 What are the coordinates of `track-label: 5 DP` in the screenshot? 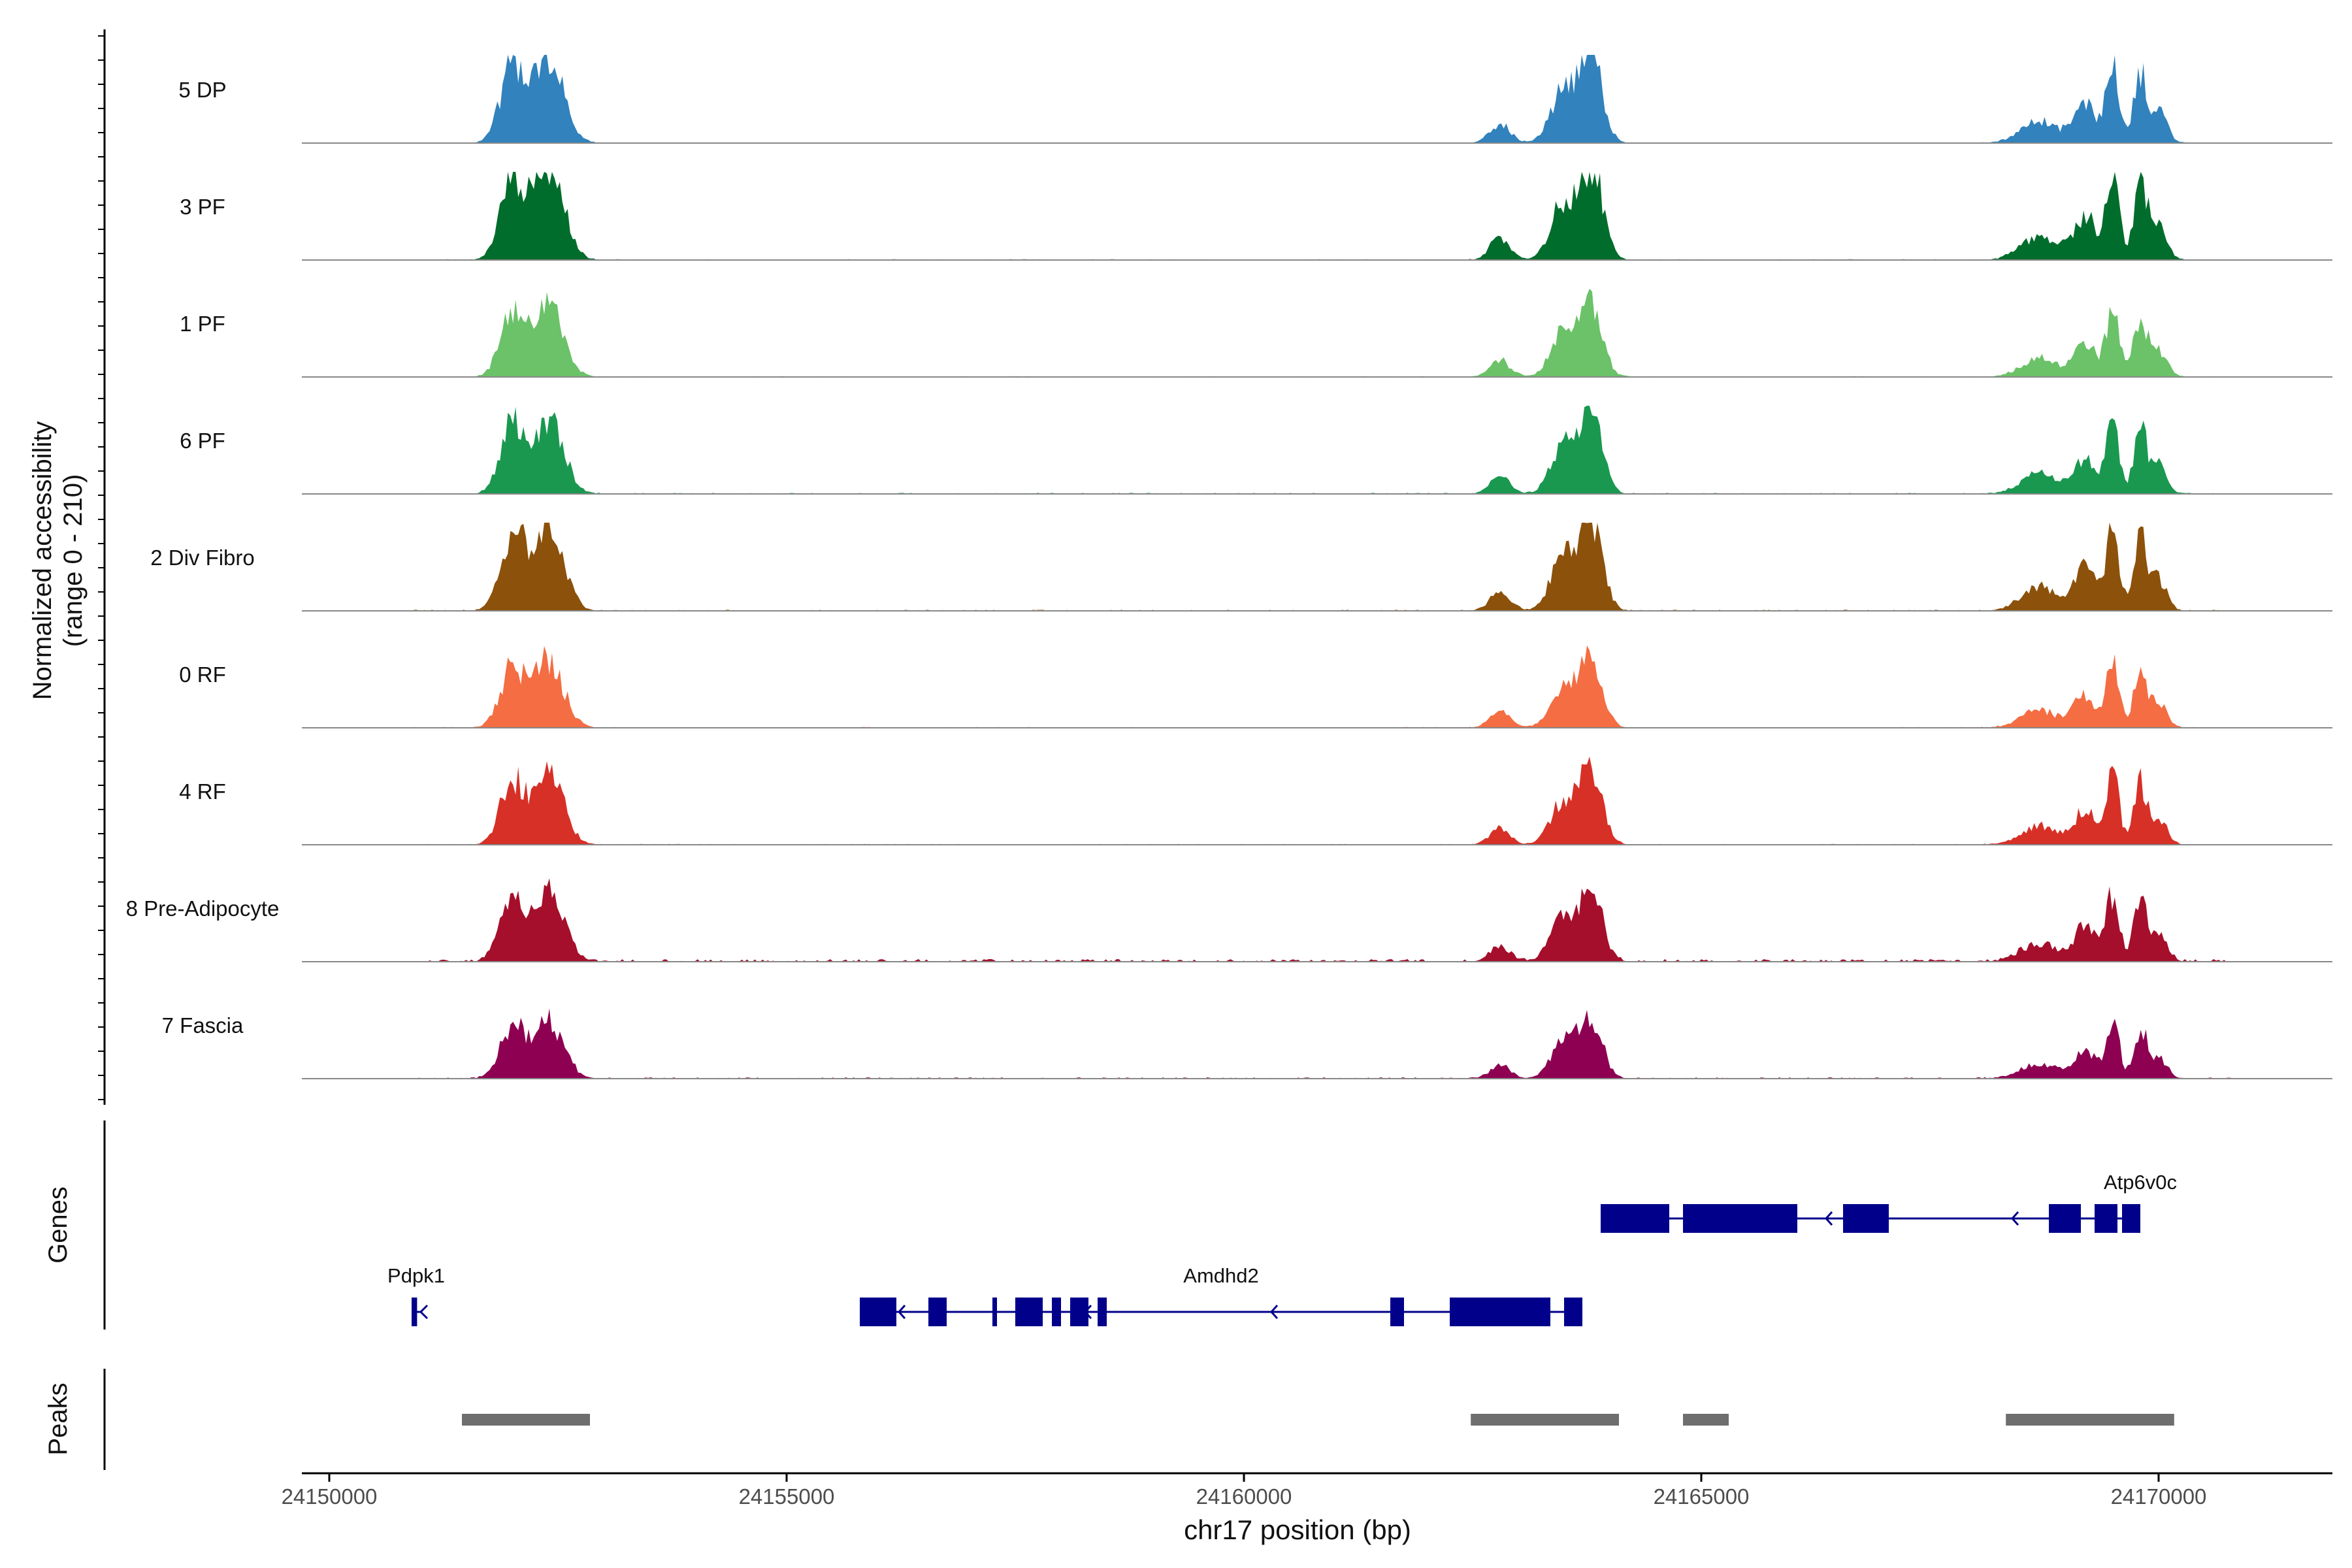 It's located at (202, 90).